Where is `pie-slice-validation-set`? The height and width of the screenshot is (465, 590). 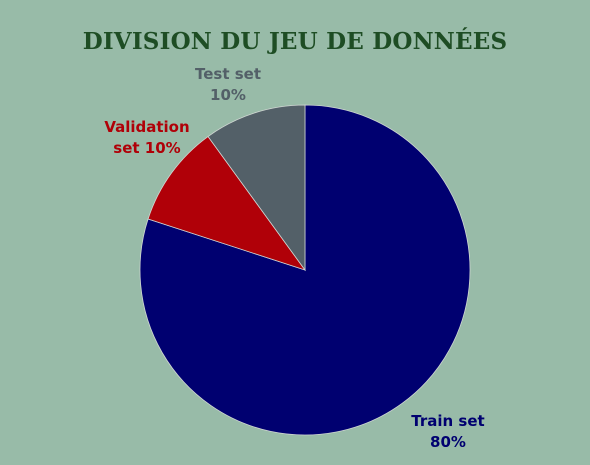 pie-slice-validation-set is located at coordinates (227, 203).